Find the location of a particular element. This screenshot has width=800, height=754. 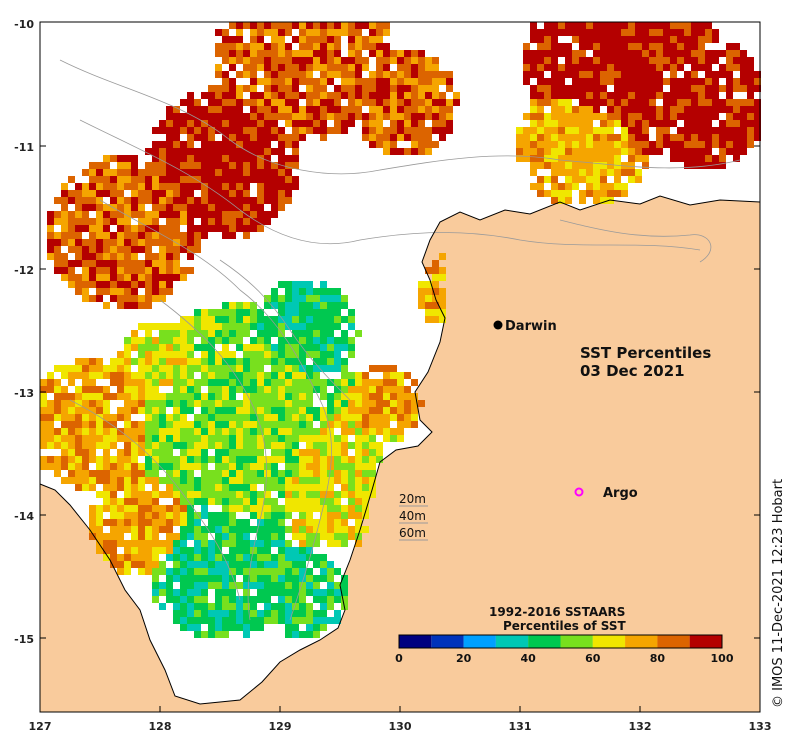

map-date: 03 Dec 2021 is located at coordinates (632, 371).